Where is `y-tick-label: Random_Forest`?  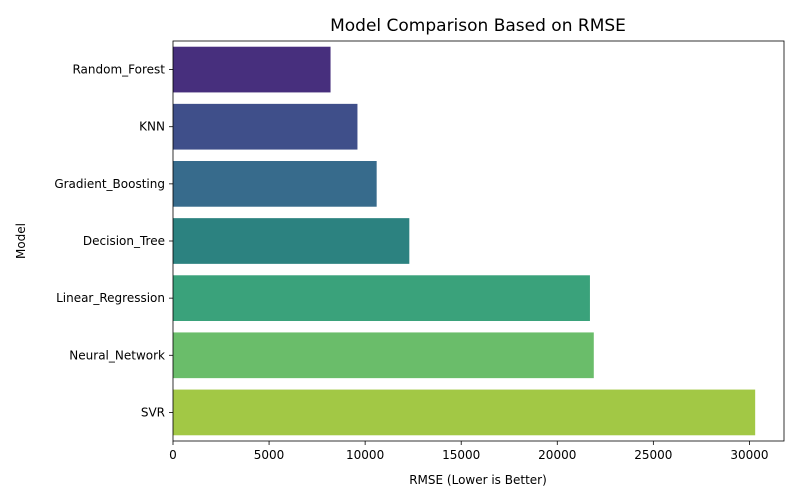
y-tick-label: Random_Forest is located at coordinates (118, 70).